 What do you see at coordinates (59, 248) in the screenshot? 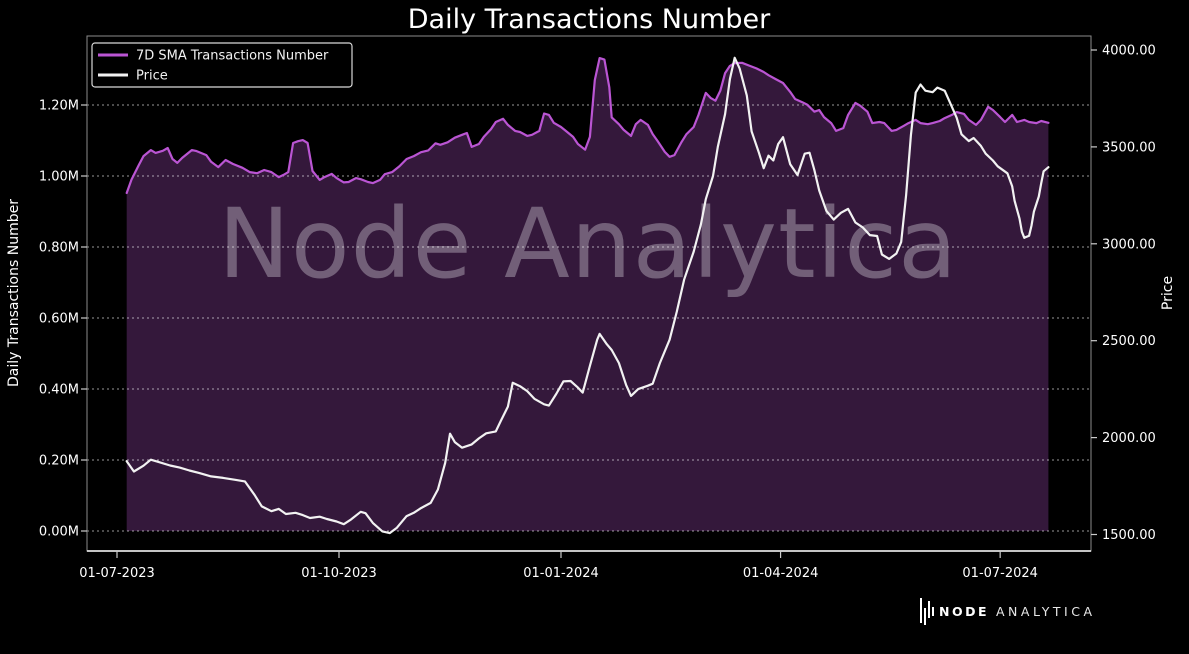
I see `left-tick-label: 0.80M` at bounding box center [59, 248].